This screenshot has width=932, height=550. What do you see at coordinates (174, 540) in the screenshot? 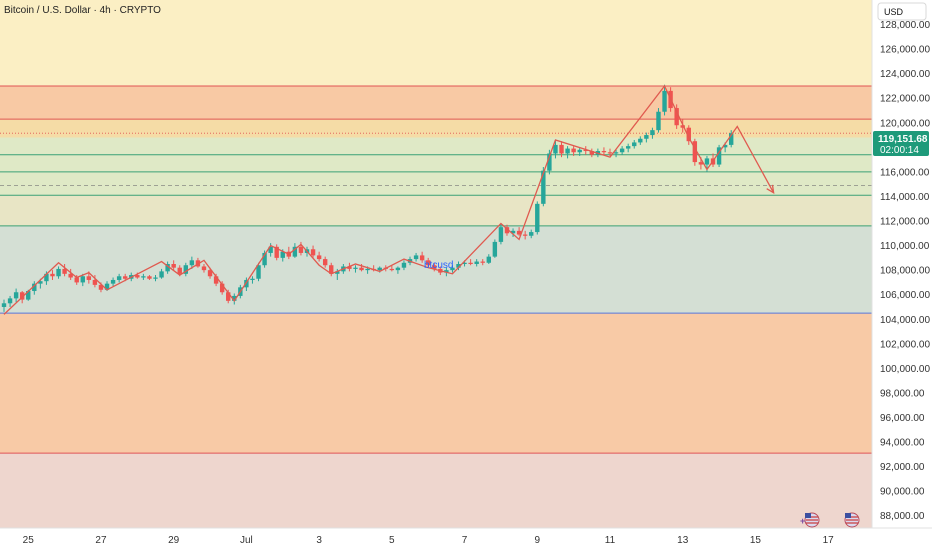
I see `x-tick-label: 29` at bounding box center [174, 540].